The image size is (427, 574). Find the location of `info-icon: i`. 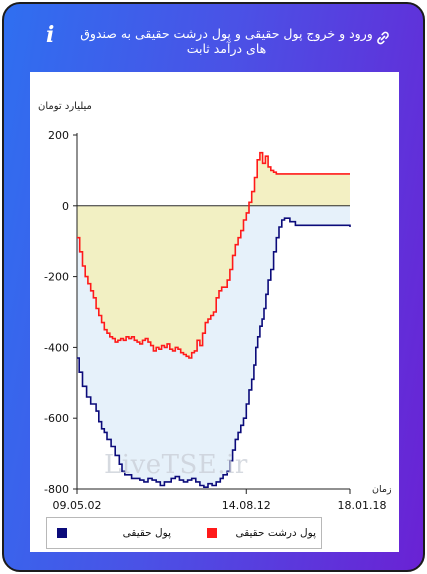

info-icon: i is located at coordinates (50, 35).